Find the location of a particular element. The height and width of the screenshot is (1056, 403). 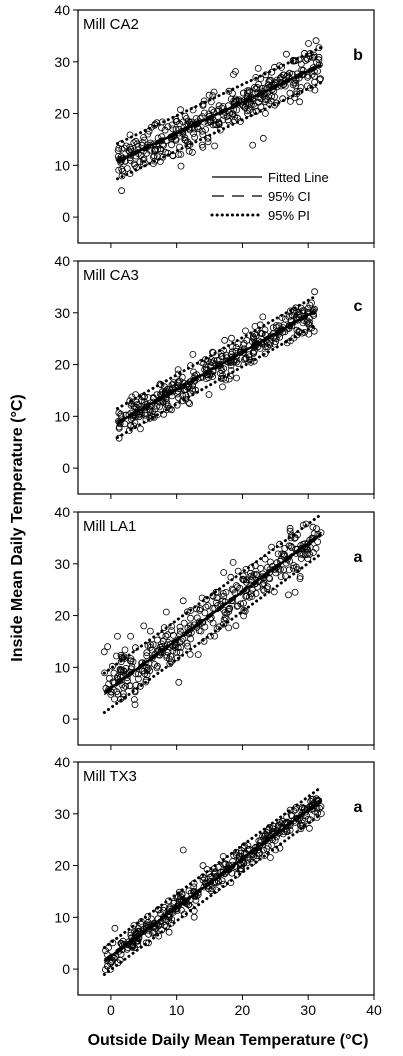

confidence-interval-line is located at coordinates (212, 879).